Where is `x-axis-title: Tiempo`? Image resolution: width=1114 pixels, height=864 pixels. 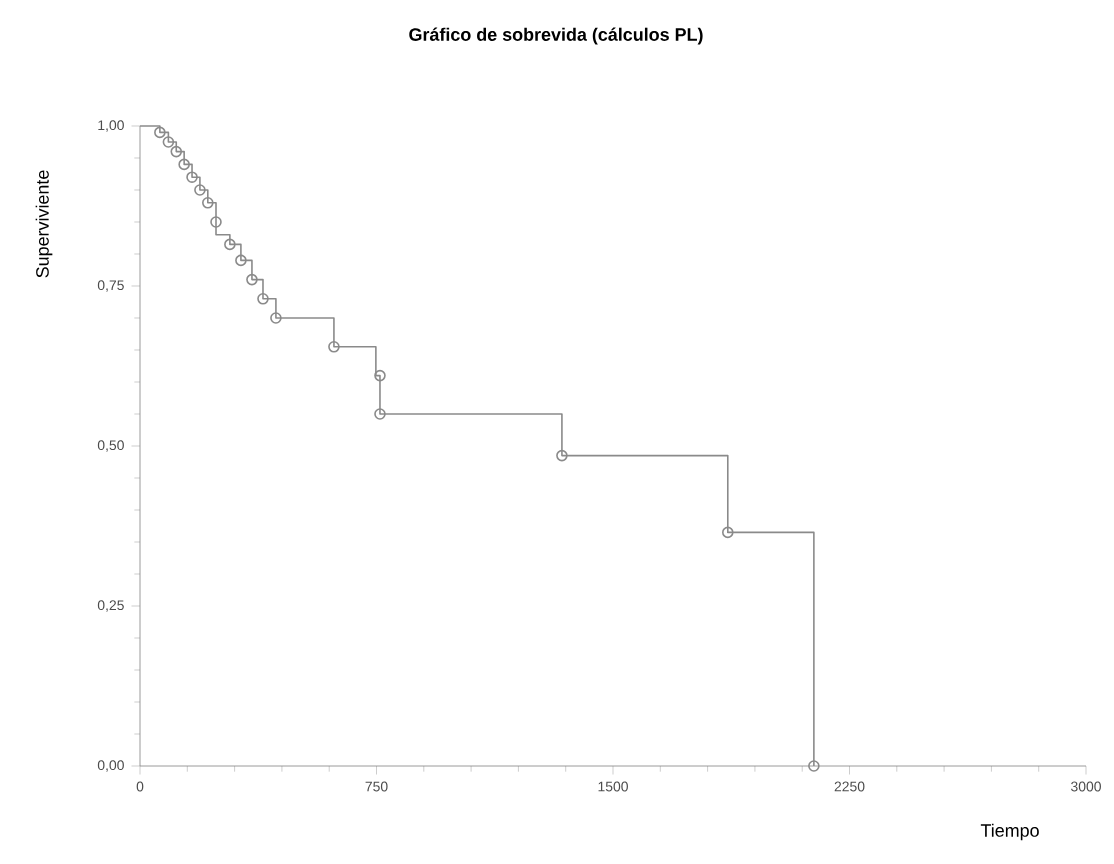
x-axis-title: Tiempo is located at coordinates (1009, 832).